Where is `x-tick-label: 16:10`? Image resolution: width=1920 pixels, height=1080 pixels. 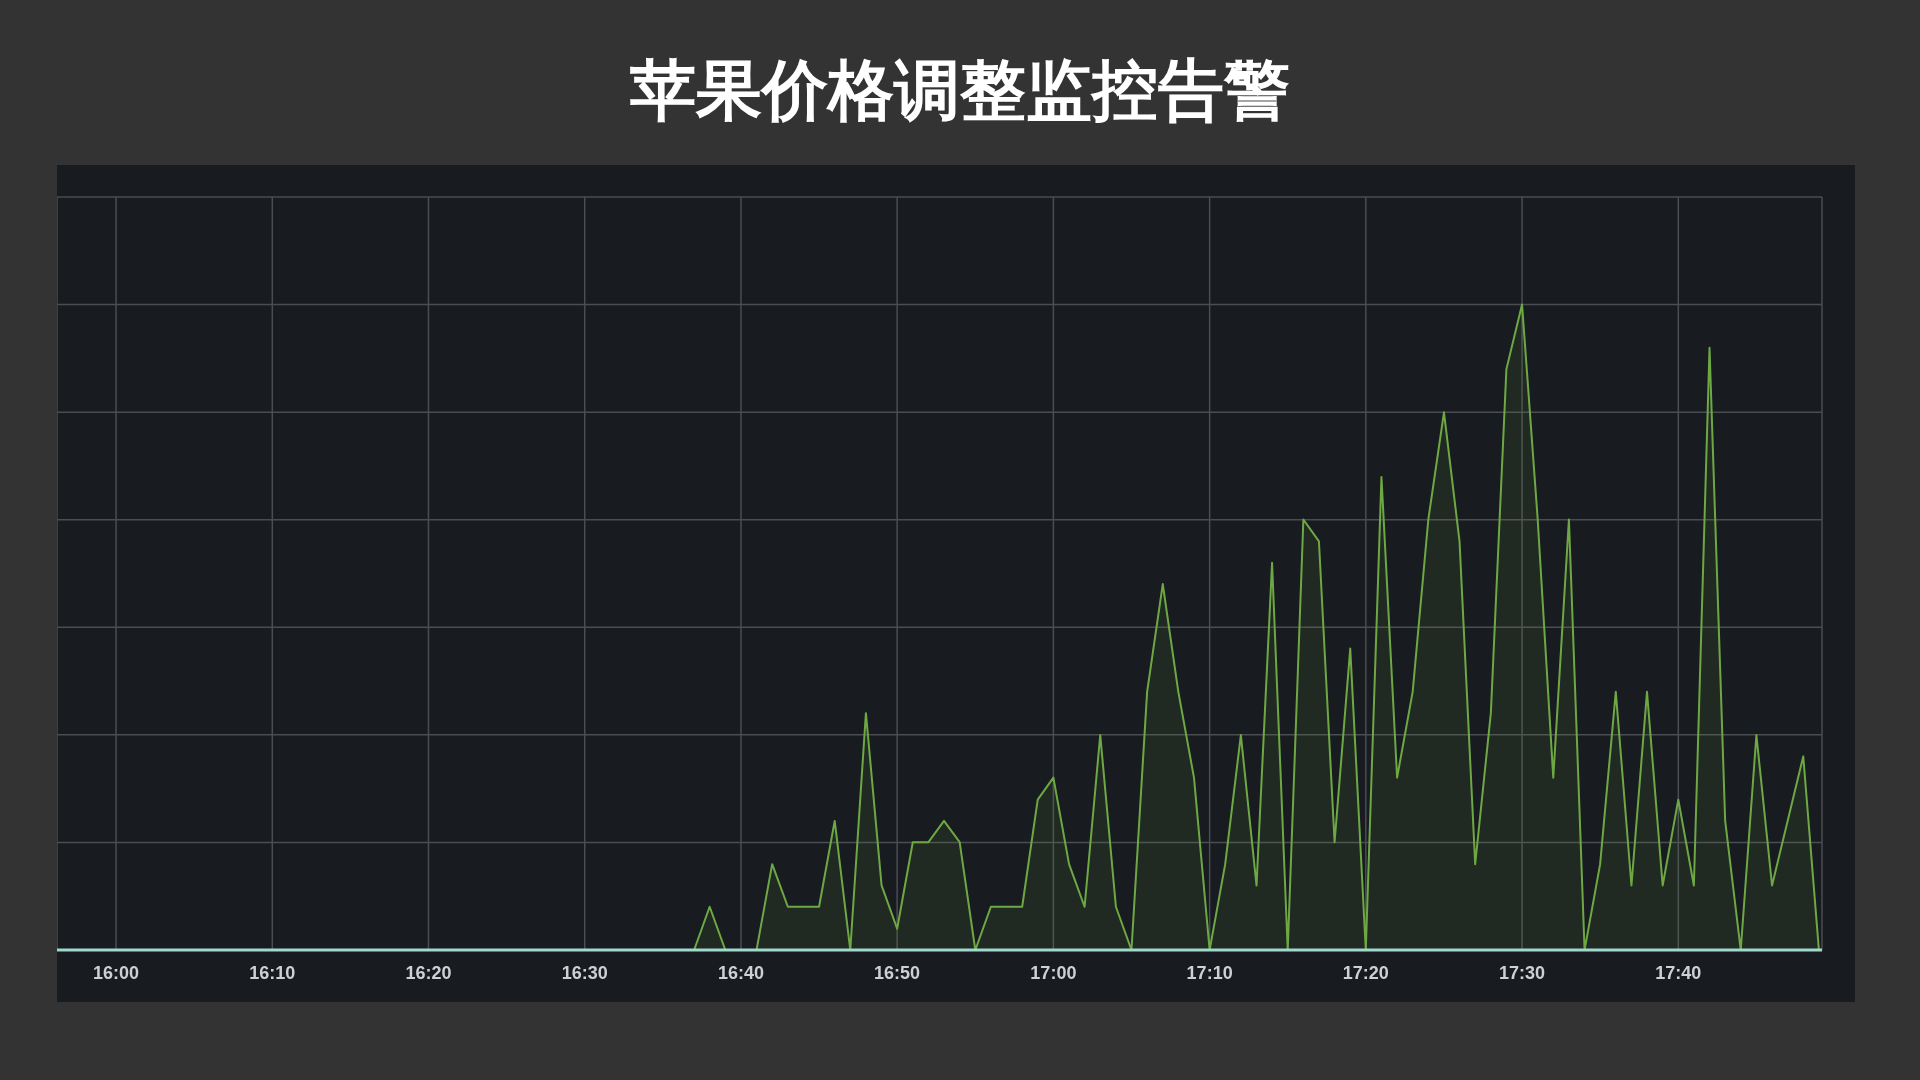 x-tick-label: 16:10 is located at coordinates (272, 972).